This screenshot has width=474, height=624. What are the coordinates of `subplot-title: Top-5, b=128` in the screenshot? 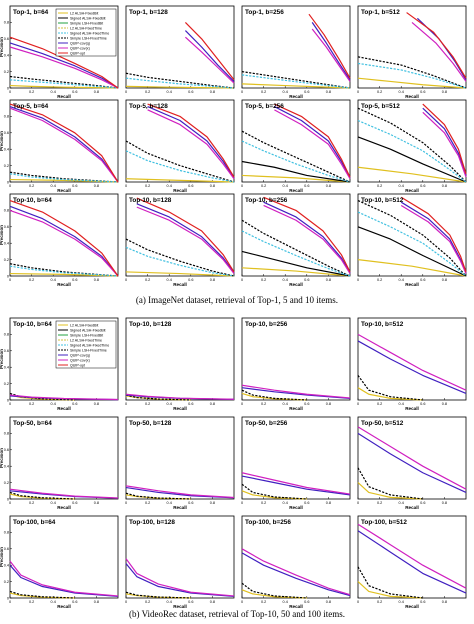 It's located at (148, 106).